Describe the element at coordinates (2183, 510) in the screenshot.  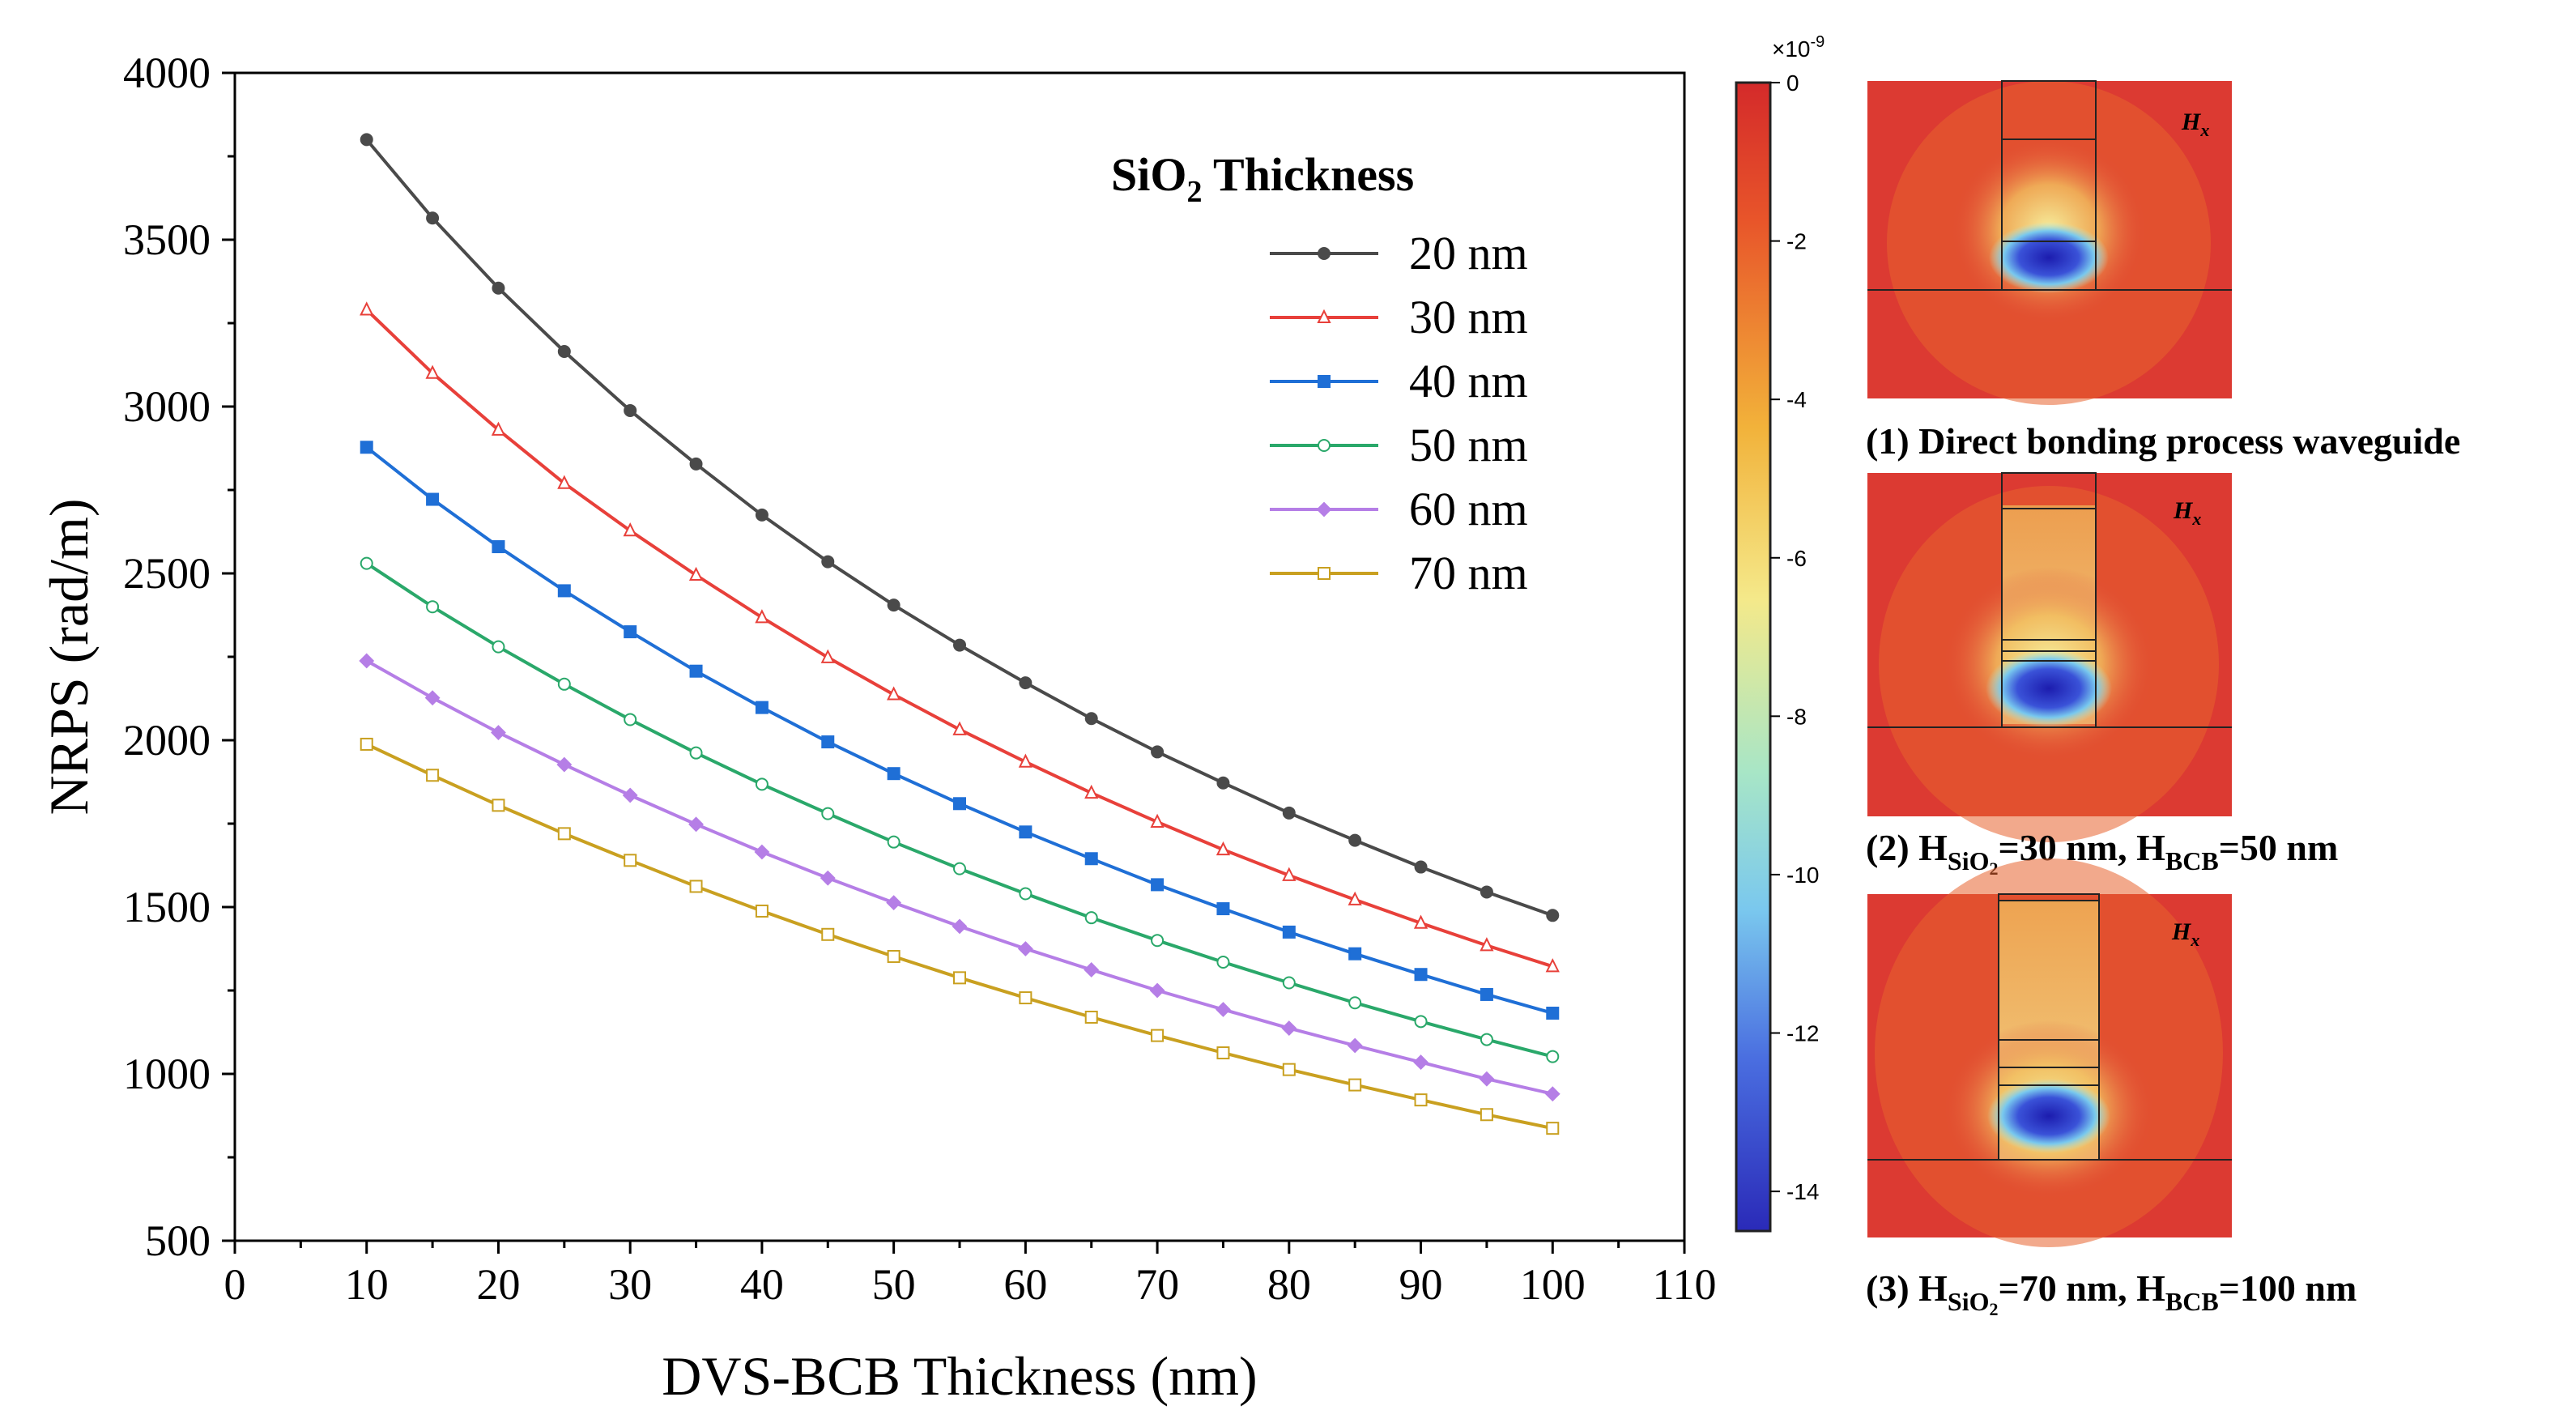
I see `panel-2-field-h: H` at that location.